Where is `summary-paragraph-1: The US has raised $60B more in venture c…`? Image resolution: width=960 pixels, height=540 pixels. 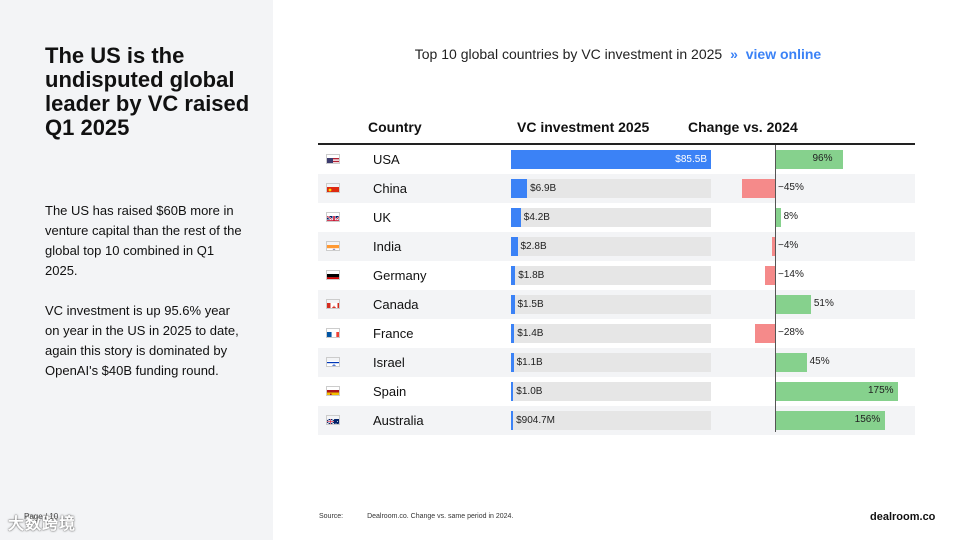
summary-paragraph-1: The US has raised $60B more in venture c… is located at coordinates (143, 240).